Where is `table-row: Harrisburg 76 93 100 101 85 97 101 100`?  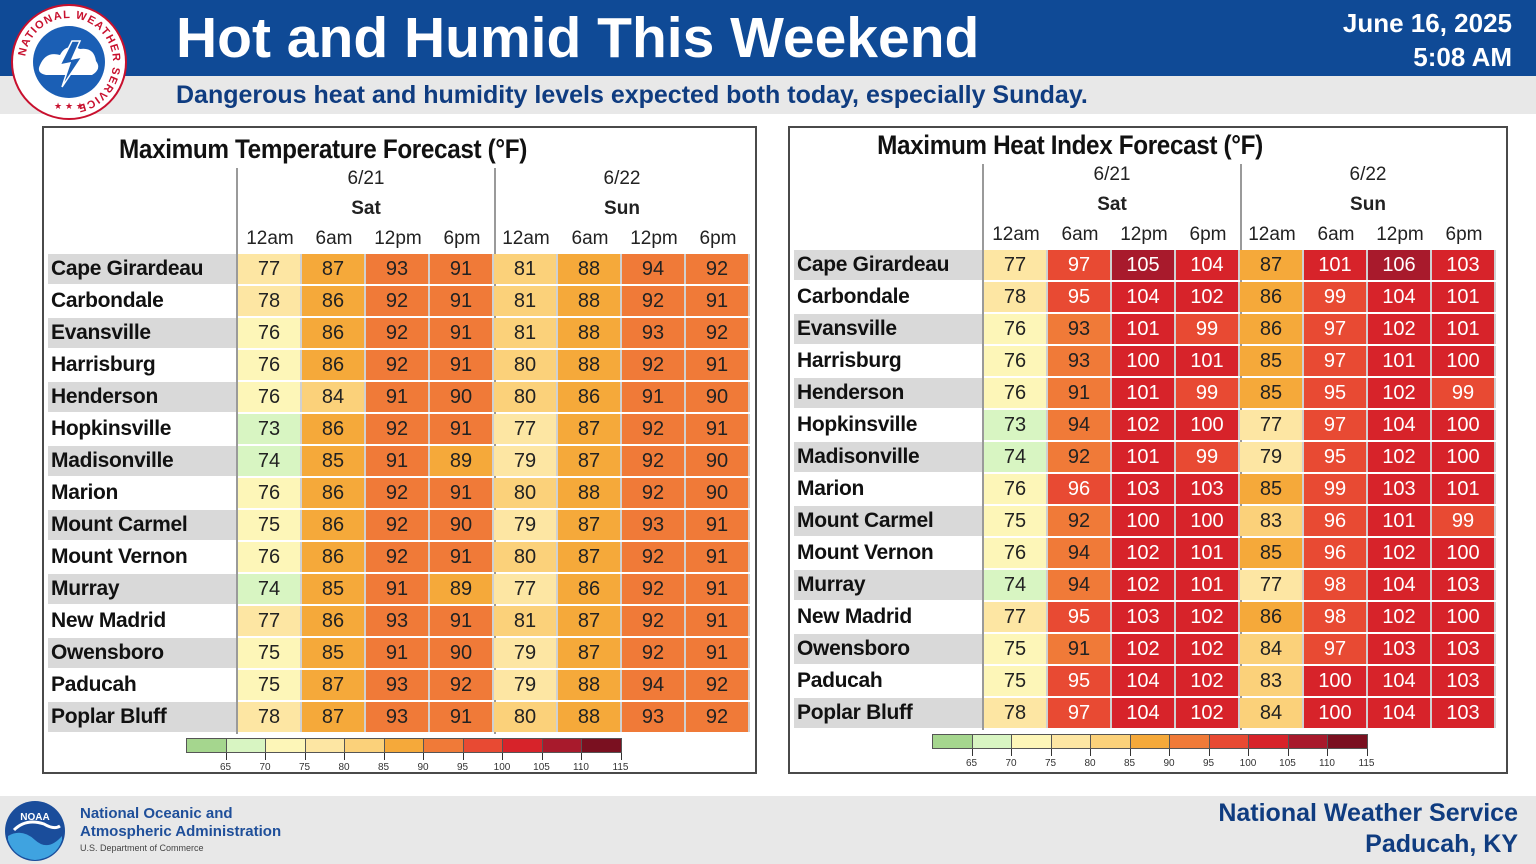 table-row: Harrisburg 76 93 100 101 85 97 101 100 is located at coordinates (1143, 361).